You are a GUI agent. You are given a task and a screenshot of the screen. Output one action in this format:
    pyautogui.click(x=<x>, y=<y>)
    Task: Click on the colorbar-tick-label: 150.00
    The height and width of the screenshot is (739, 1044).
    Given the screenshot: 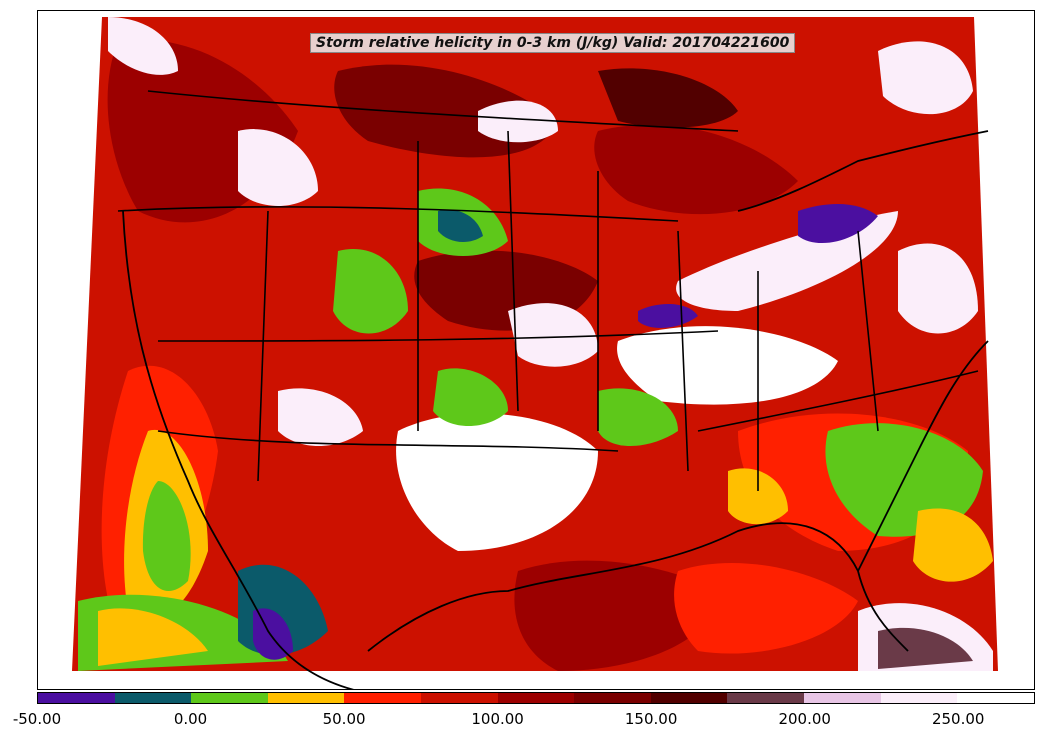 What is the action you would take?
    pyautogui.click(x=651, y=719)
    